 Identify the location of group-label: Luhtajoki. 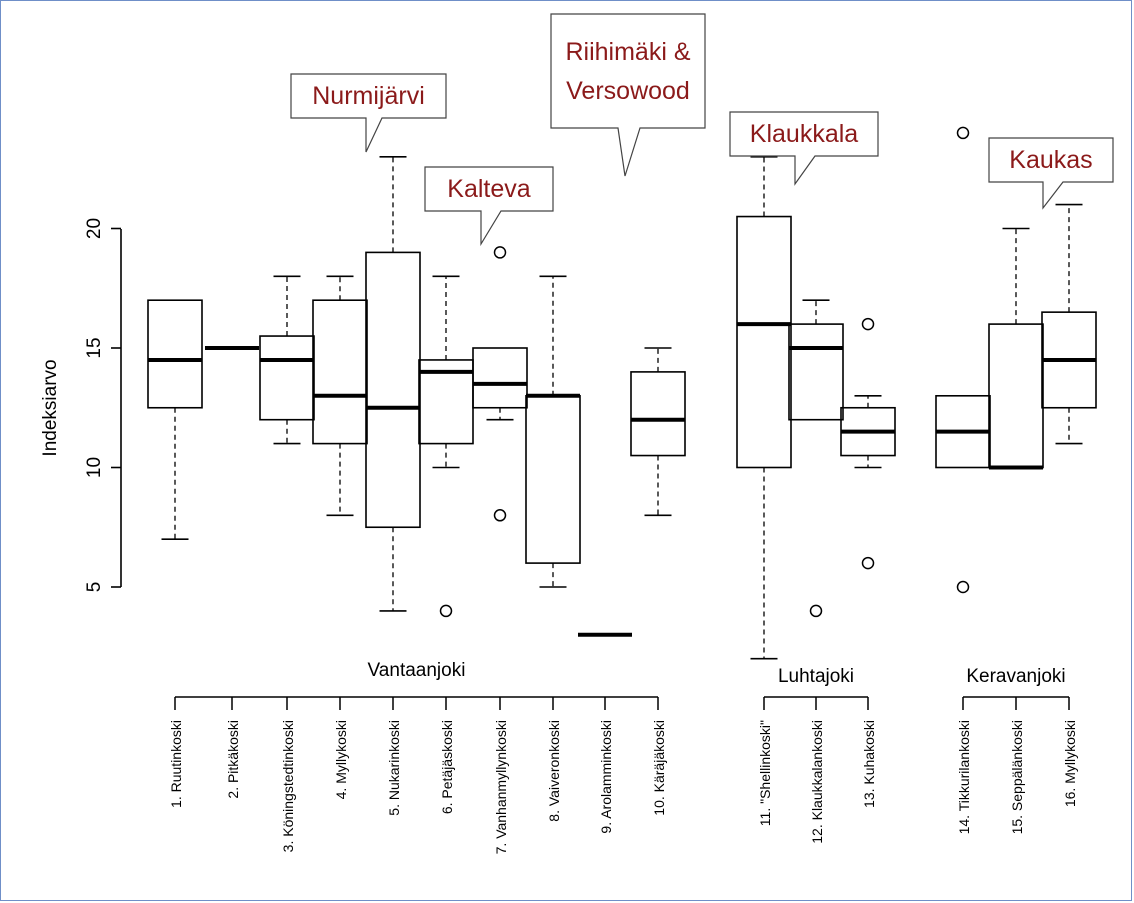
(816, 676).